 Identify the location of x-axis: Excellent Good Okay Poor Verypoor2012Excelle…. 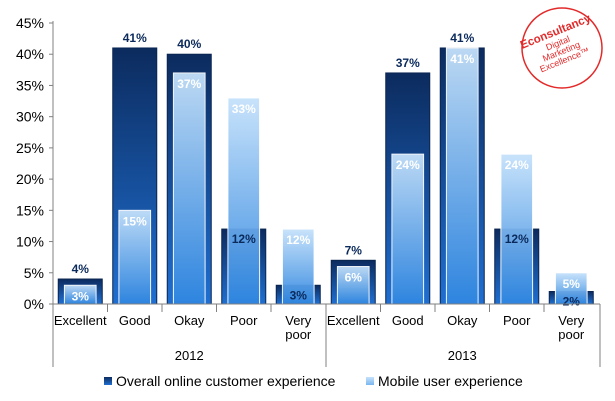
(326, 335).